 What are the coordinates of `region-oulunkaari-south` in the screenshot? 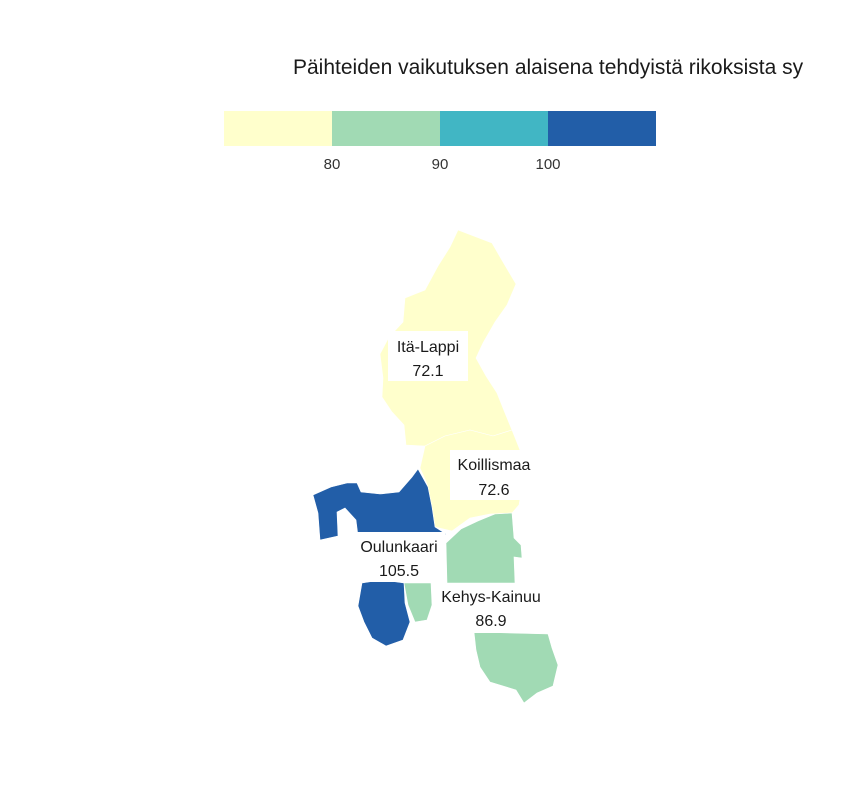 It's located at (384, 613).